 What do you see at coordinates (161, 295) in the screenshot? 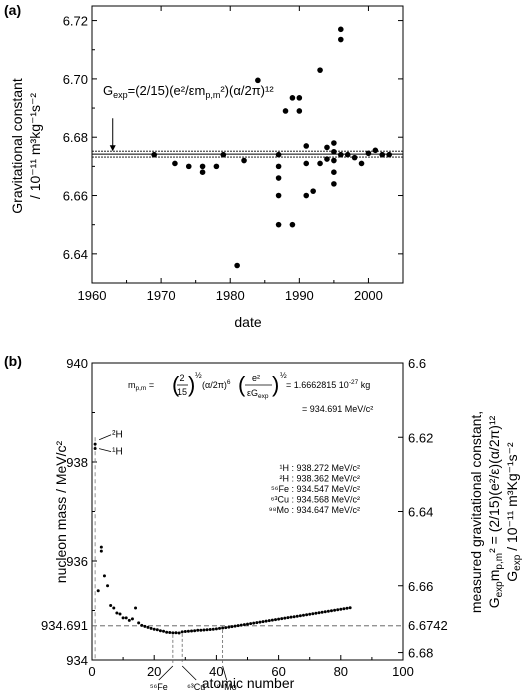
I see `panel-a-x-tick-label: 1970` at bounding box center [161, 295].